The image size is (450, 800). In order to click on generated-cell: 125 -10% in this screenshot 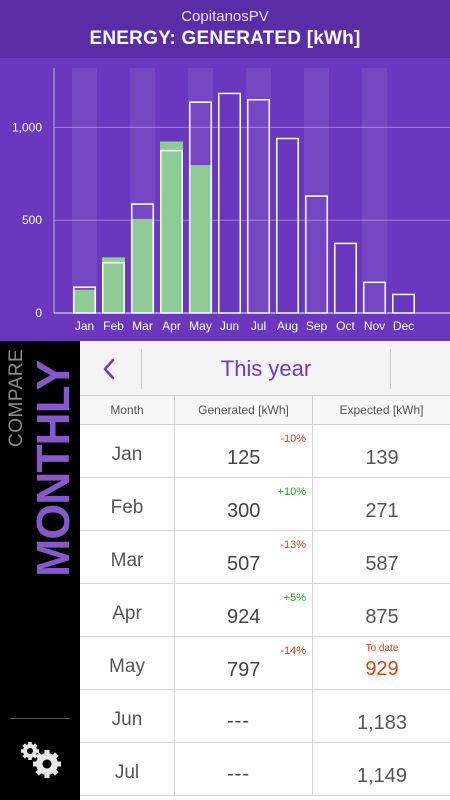, I will do `click(243, 451)`.